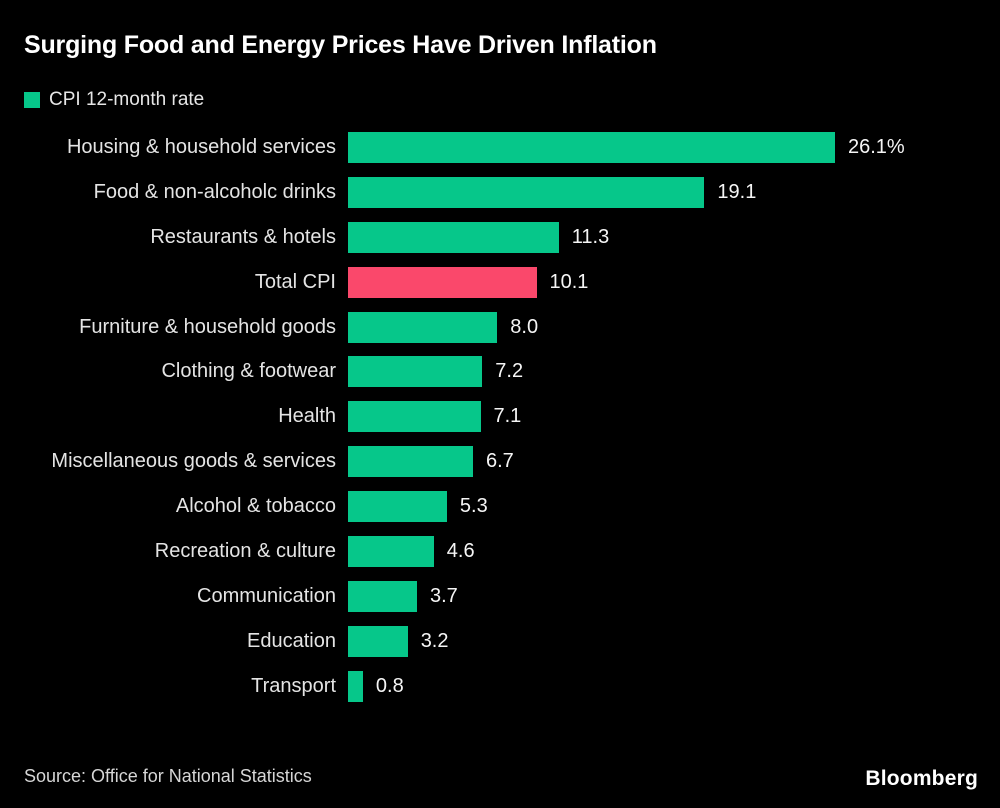  Describe the element at coordinates (444, 595) in the screenshot. I see `bar-value-label: 3.7` at that location.